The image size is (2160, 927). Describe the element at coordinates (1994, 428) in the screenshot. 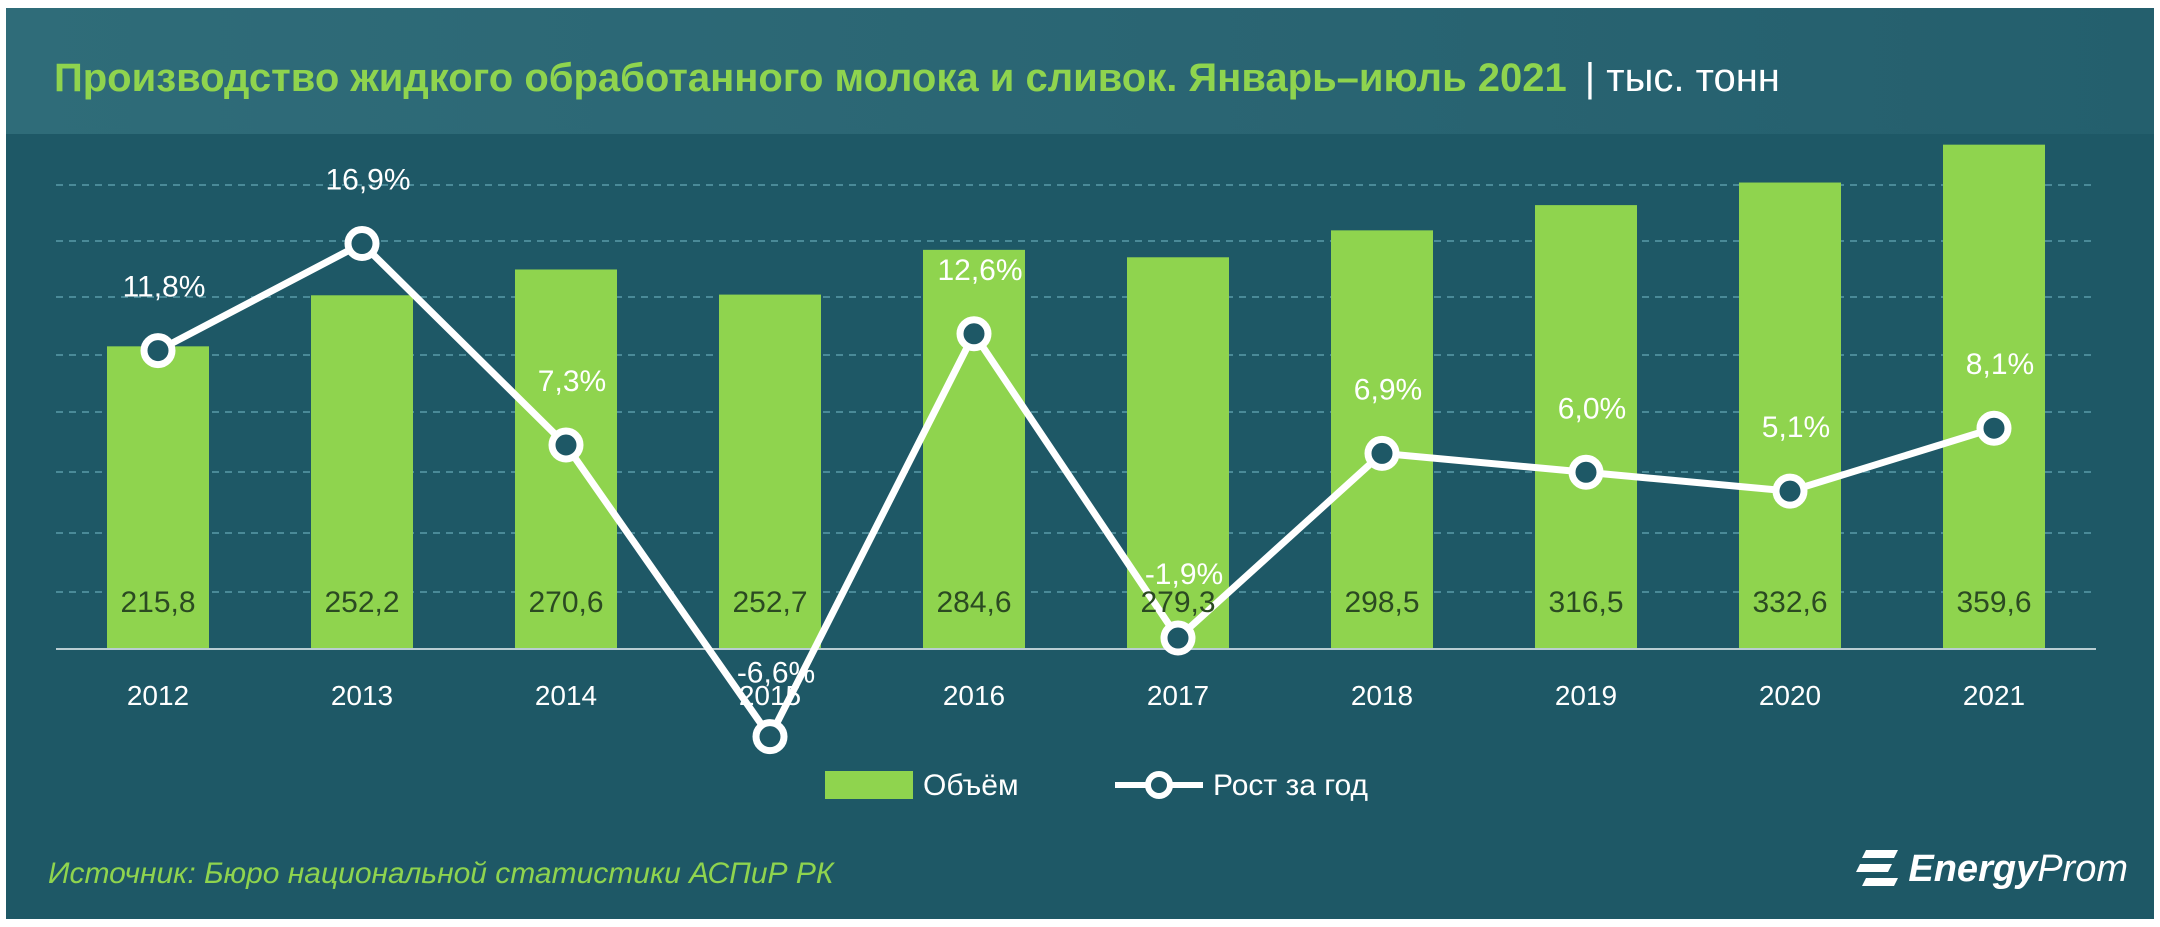

I see `growth-marker-2021` at that location.